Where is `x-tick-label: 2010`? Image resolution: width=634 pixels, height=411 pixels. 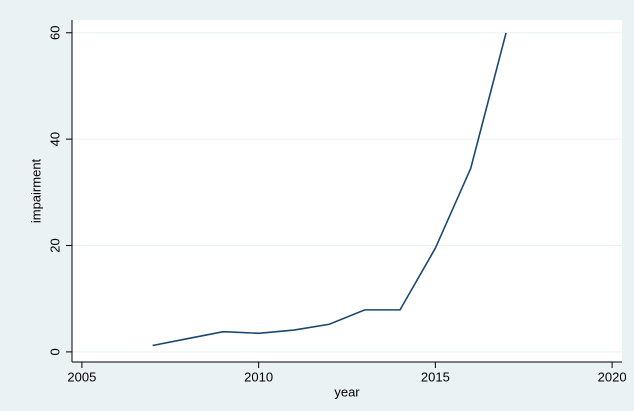
x-tick-label: 2010 is located at coordinates (258, 376).